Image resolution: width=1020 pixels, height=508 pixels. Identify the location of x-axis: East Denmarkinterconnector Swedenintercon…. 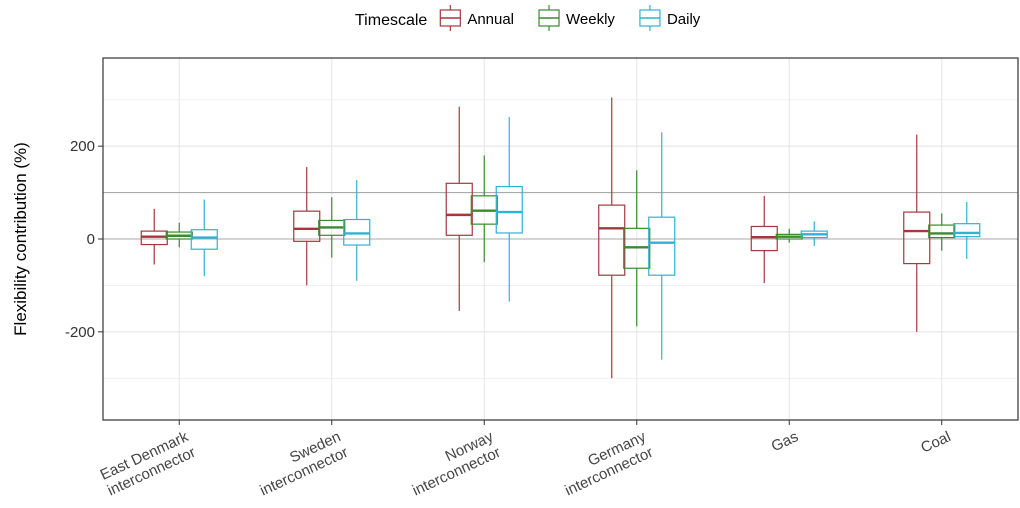
(525, 459).